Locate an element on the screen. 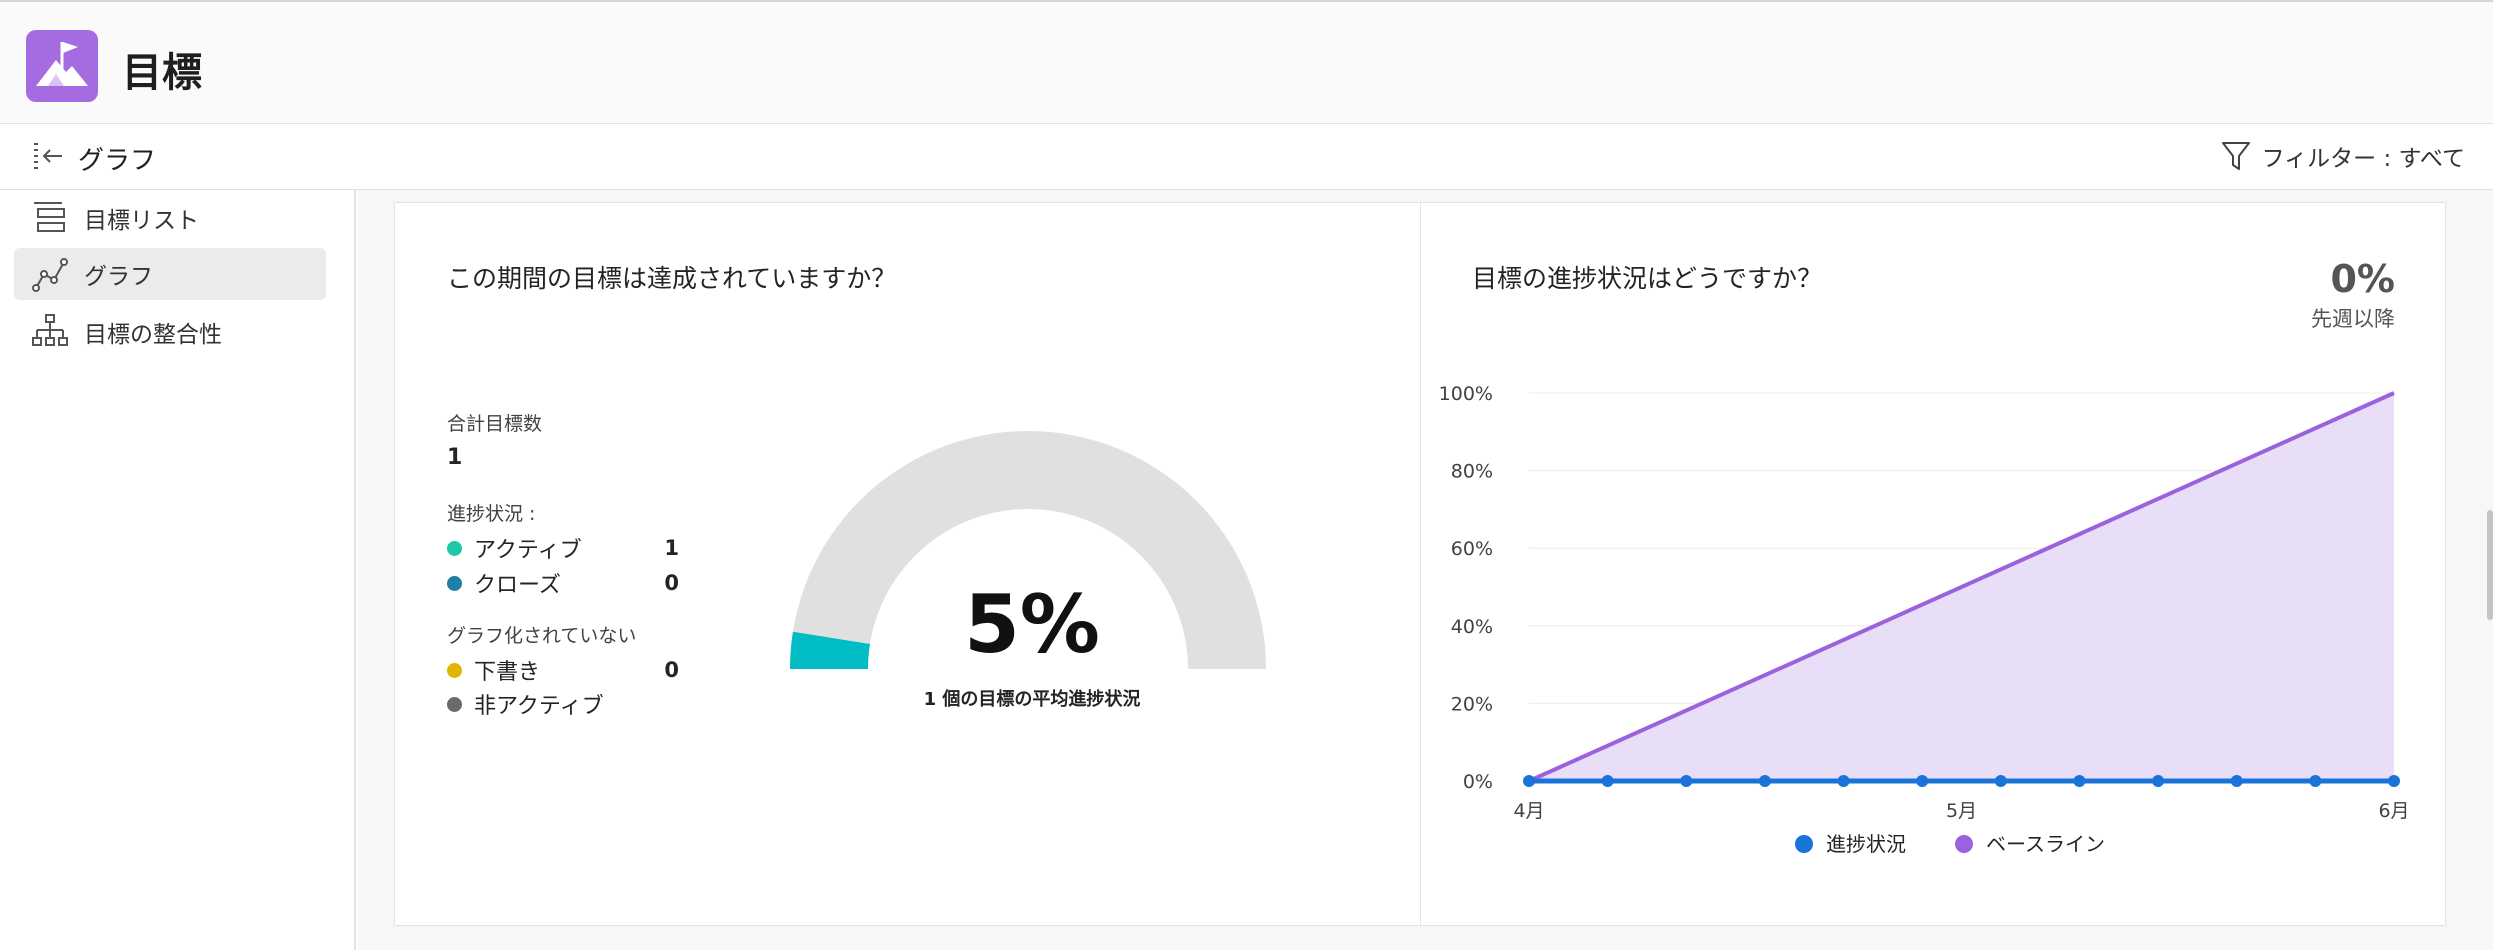  status-name: 非アクティブ is located at coordinates (539, 706).